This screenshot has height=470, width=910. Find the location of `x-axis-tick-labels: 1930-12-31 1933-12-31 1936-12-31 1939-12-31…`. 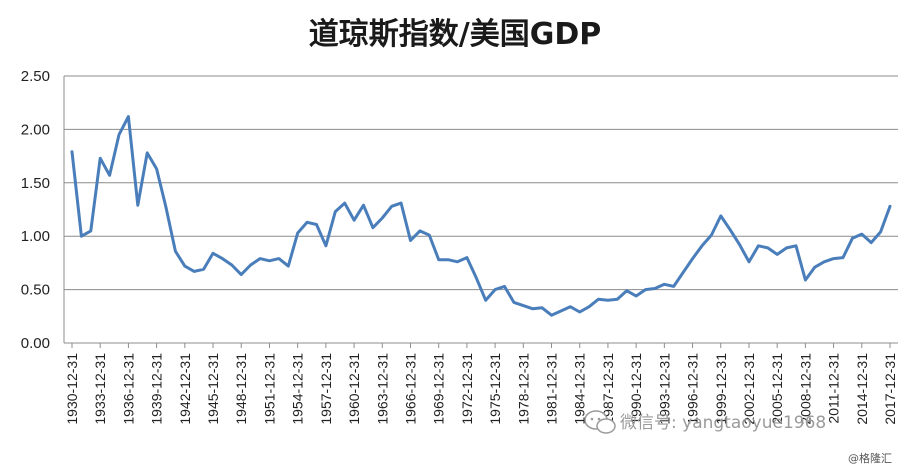

x-axis-tick-labels: 1930-12-31 1933-12-31 1936-12-31 1939-12-31… is located at coordinates (481, 389).